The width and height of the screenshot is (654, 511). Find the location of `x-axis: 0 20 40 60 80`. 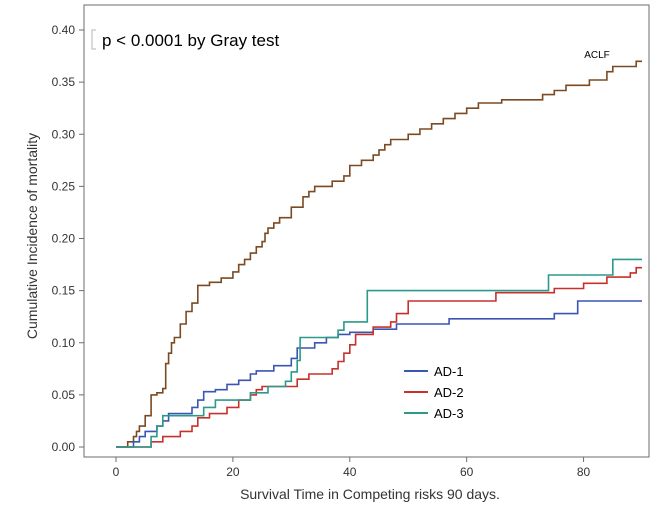

x-axis: 0 20 40 60 80 is located at coordinates (352, 468).